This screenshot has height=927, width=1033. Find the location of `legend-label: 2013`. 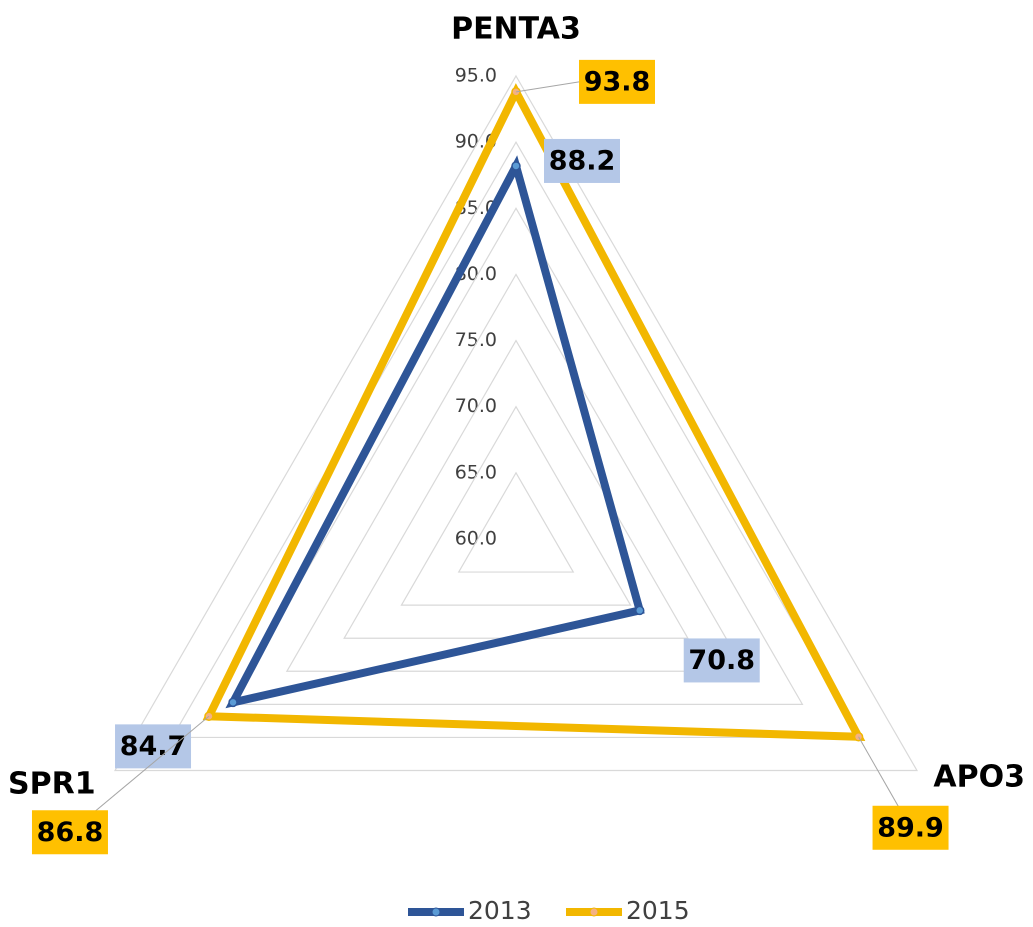

legend-label: 2013 is located at coordinates (500, 910).